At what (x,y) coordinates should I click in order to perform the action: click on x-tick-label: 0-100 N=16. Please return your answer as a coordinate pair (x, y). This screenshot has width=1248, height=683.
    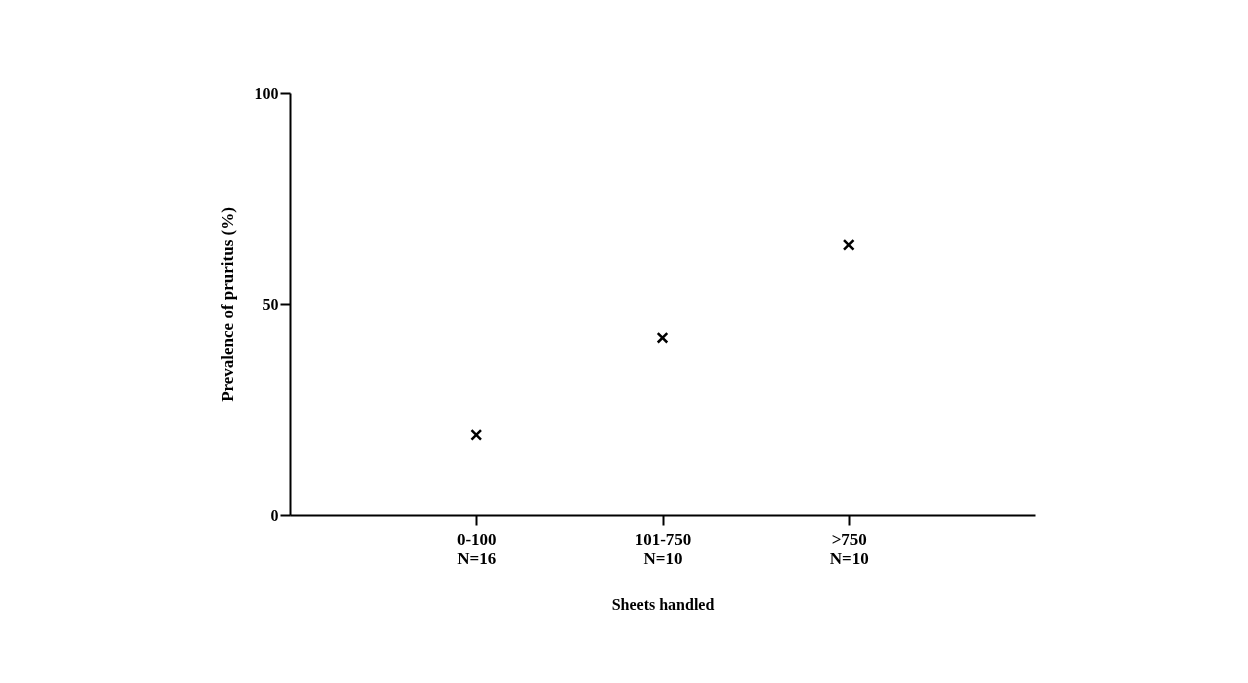
    Looking at the image, I should click on (476, 548).